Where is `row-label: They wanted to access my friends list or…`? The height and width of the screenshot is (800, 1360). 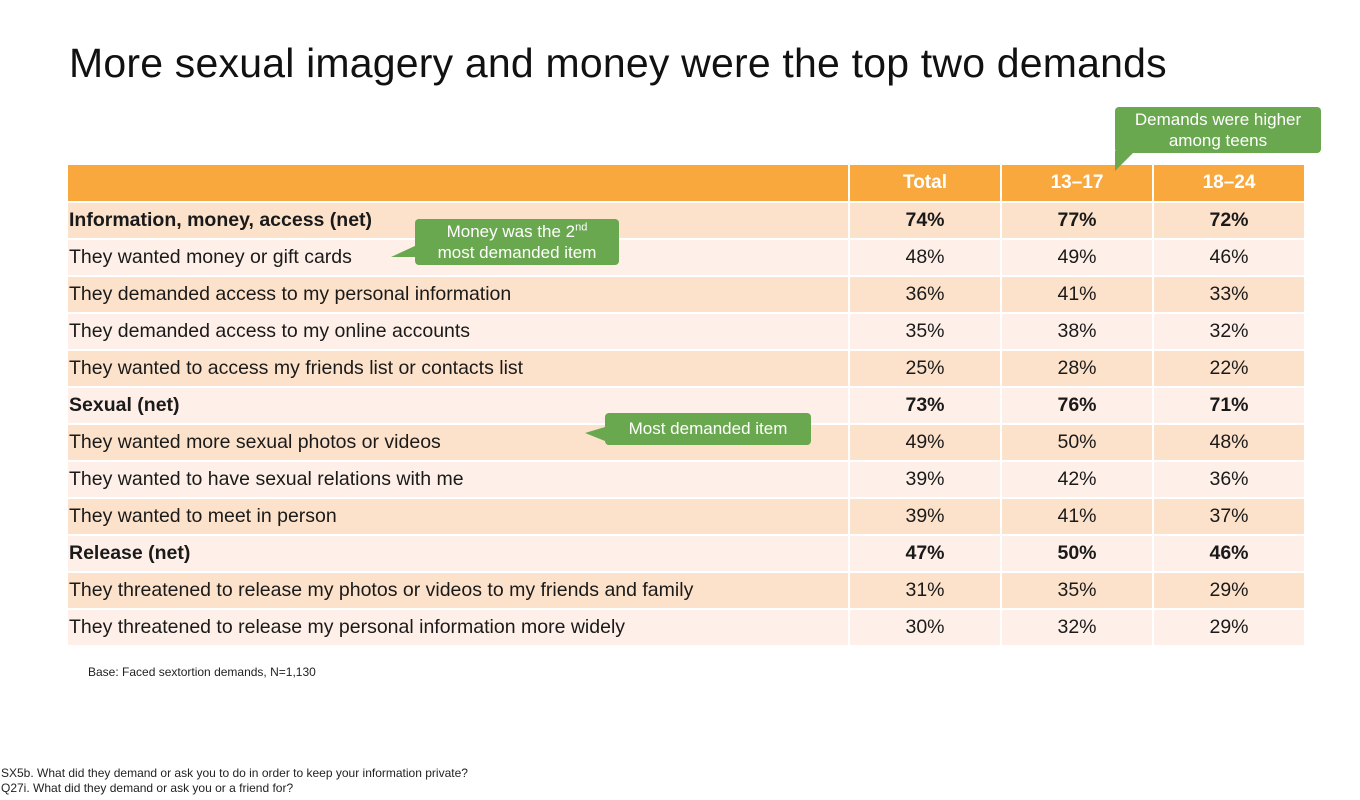
row-label: They wanted to access my friends list or… is located at coordinates (458, 367).